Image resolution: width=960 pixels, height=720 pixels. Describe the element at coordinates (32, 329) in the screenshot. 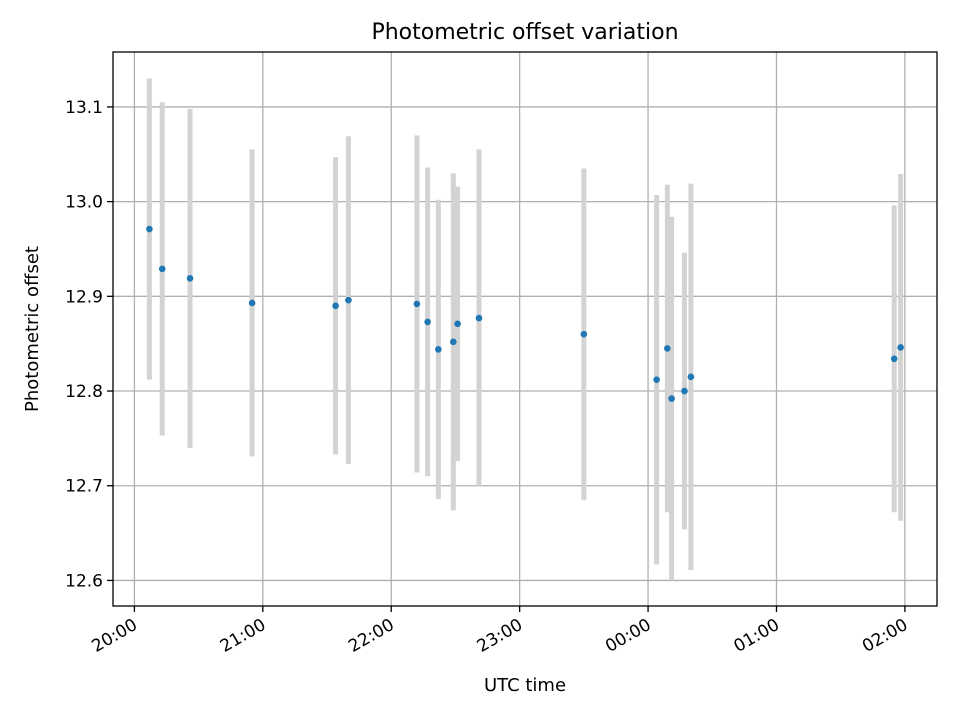

I see `y-axis-label: Photometric offset` at that location.